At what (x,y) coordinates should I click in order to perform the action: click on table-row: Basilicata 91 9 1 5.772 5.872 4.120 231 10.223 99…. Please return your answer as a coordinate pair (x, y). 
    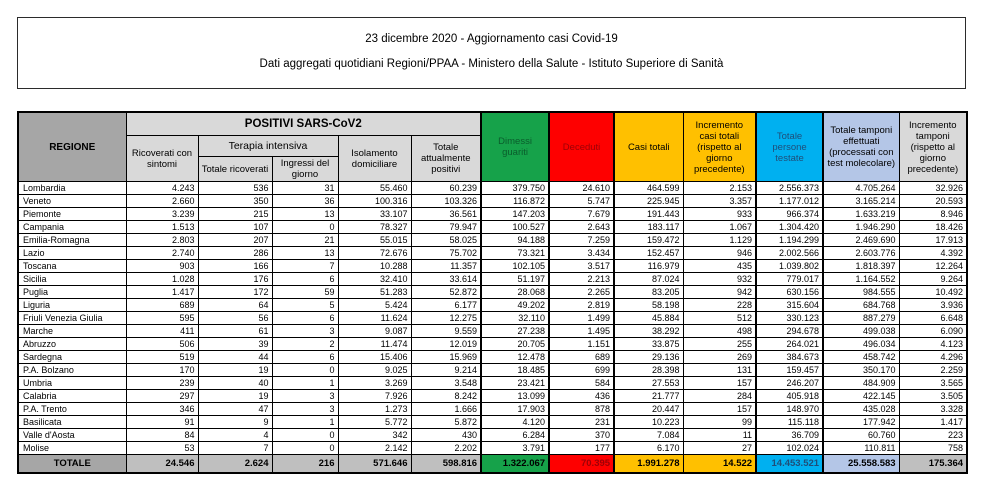
    Looking at the image, I should click on (492, 422).